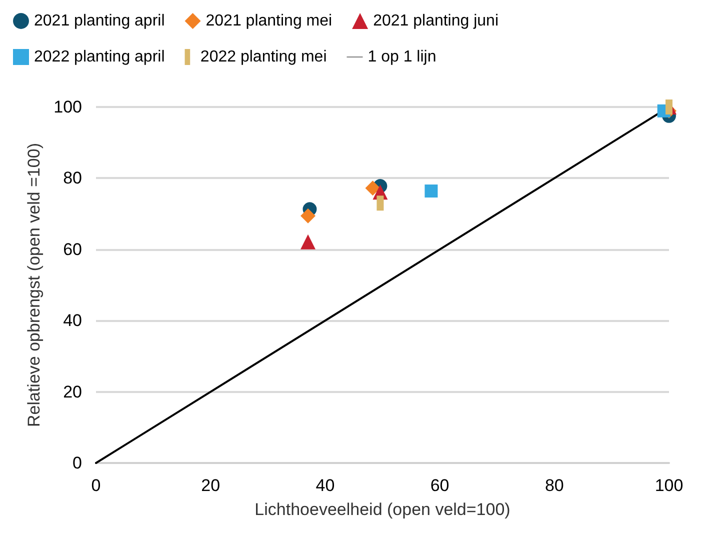  Describe the element at coordinates (402, 57) in the screenshot. I see `legend-label: 1 op 1 lijn` at that location.